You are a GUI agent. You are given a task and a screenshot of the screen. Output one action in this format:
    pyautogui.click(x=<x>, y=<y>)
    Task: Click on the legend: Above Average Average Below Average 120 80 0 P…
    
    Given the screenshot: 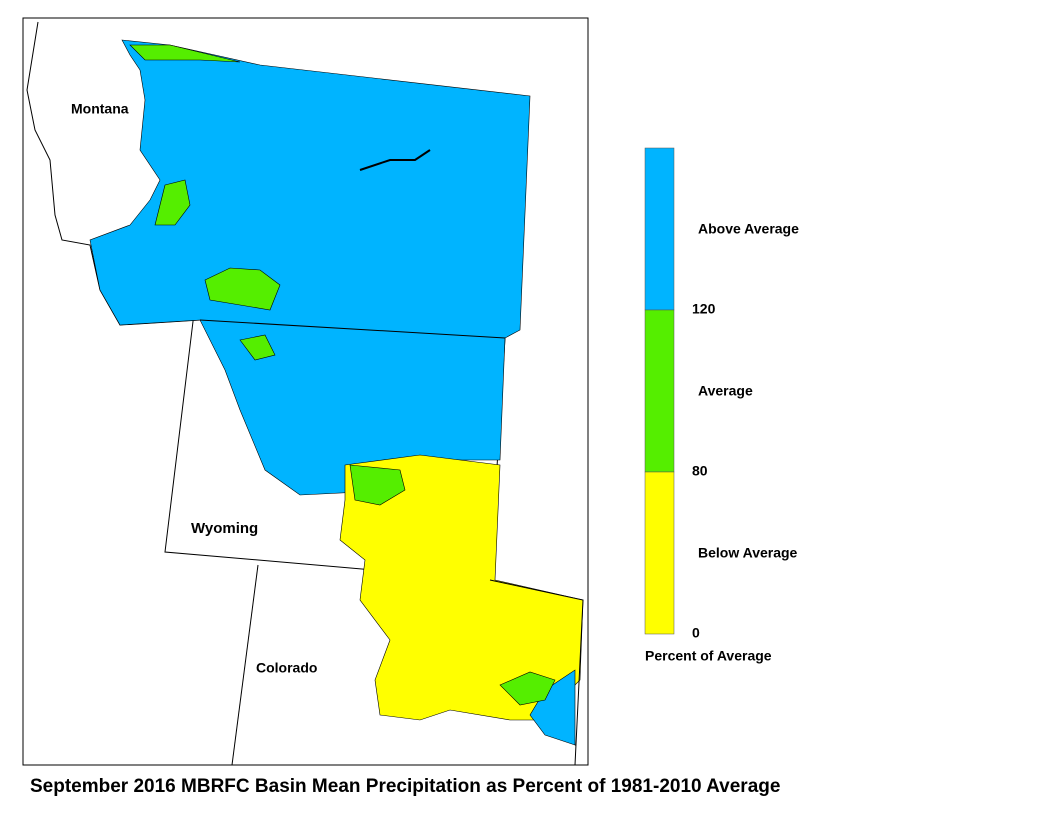 What is the action you would take?
    pyautogui.click(x=721, y=405)
    